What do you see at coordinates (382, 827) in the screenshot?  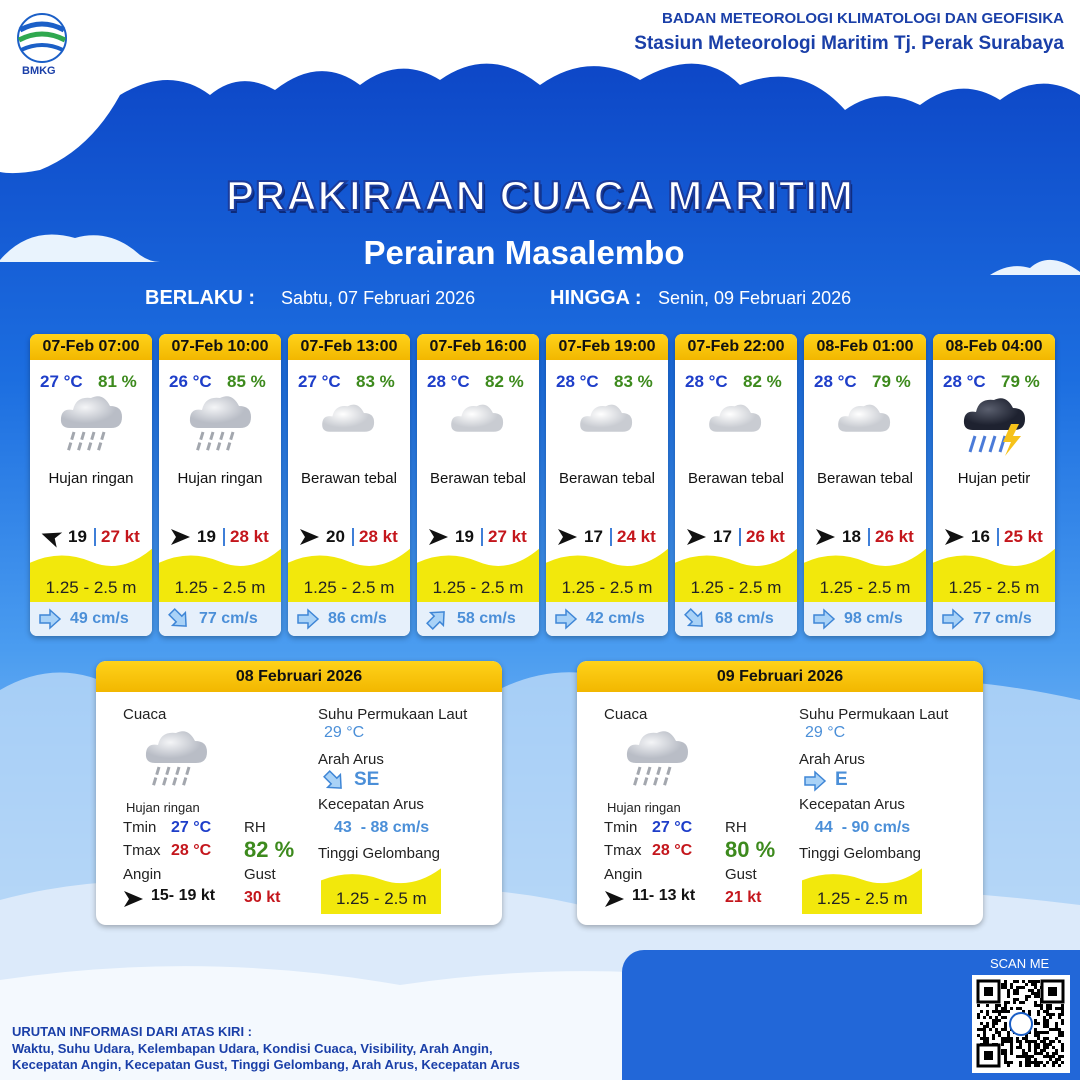 I see `current-speed: 43 - 88 cm/s` at bounding box center [382, 827].